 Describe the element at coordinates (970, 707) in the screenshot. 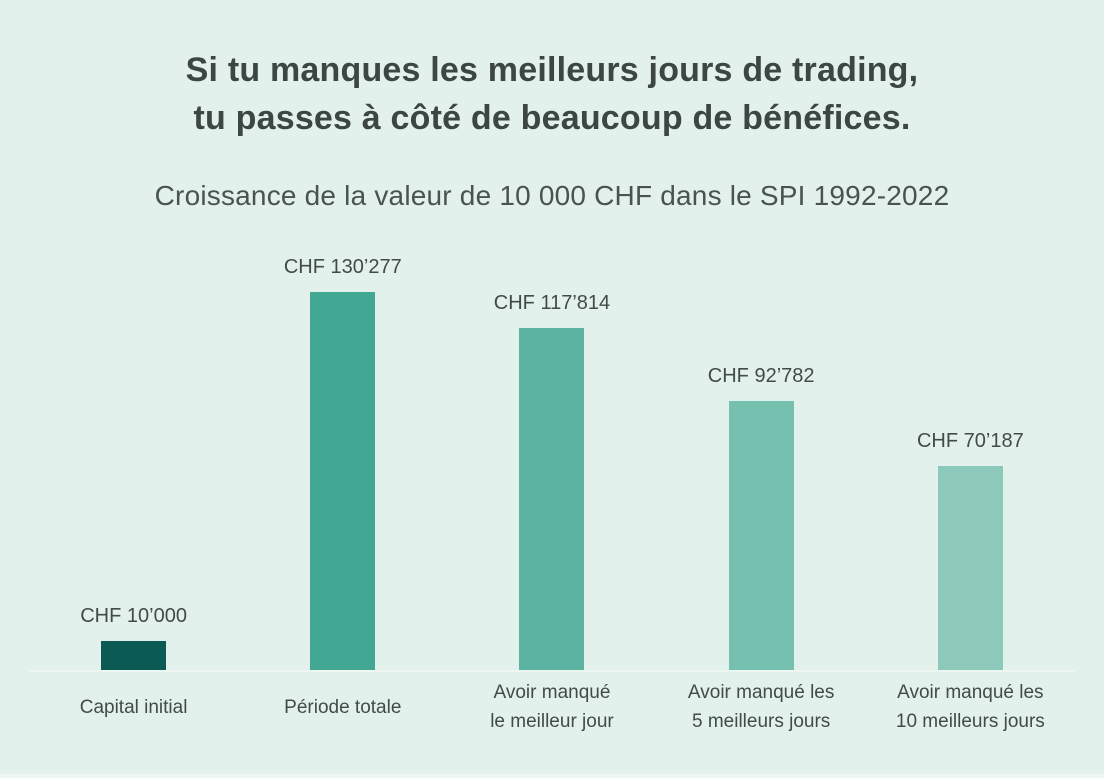

I see `category-label: Avoir manqué les 10 meilleurs jours` at that location.